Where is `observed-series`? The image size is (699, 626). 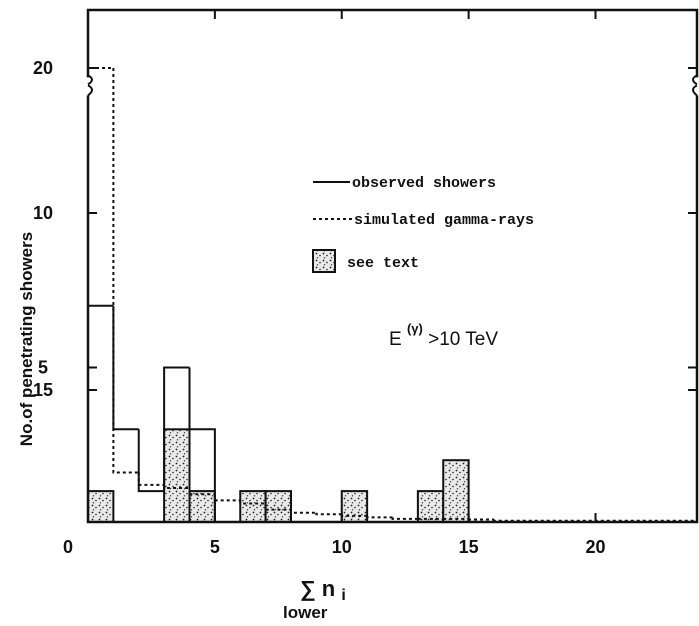
observed-series is located at coordinates (151, 413).